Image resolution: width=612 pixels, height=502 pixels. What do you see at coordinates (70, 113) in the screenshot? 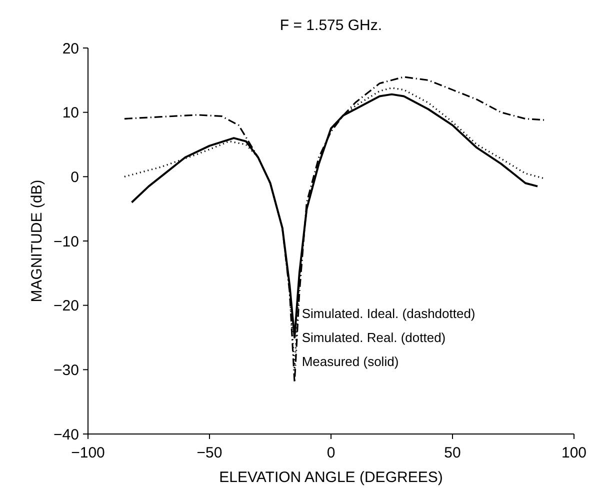
I see `y-tick-label: 10` at bounding box center [70, 113].